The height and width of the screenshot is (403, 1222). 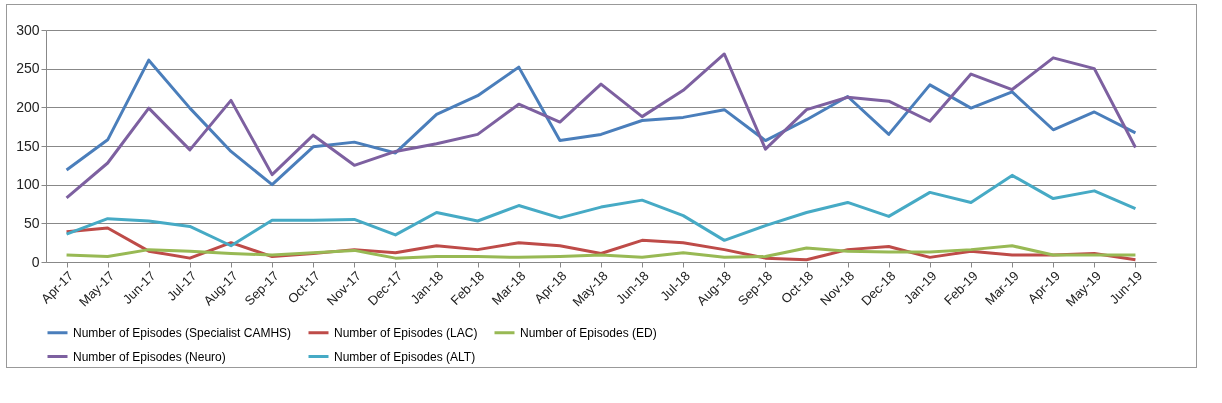 What do you see at coordinates (406, 332) in the screenshot?
I see `legend-label: Number of Episodes (LAC)` at bounding box center [406, 332].